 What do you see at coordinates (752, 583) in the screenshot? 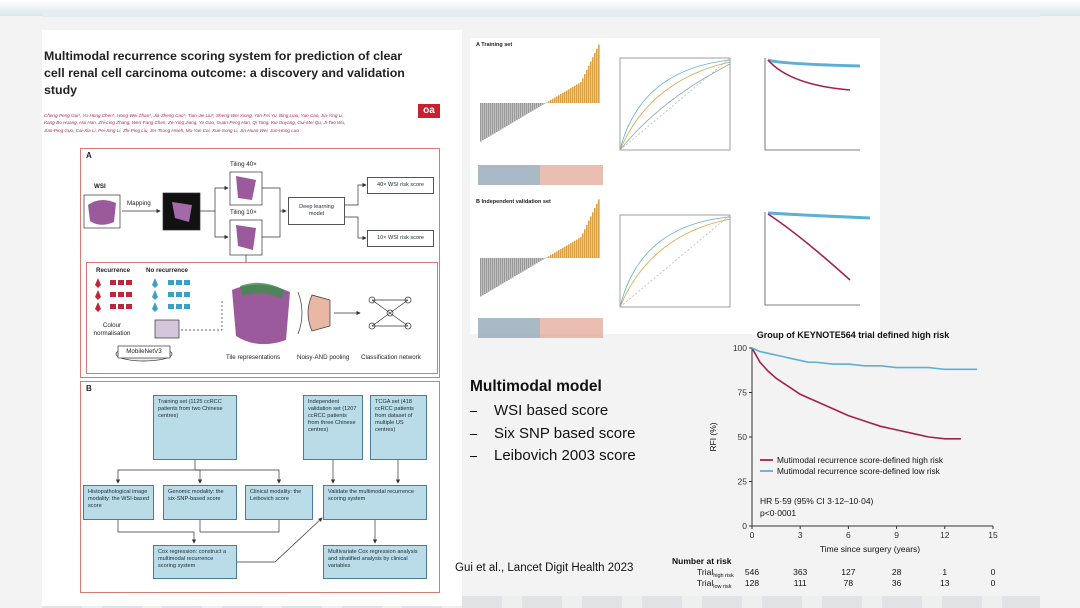
I see `risk-count: 128` at bounding box center [752, 583].